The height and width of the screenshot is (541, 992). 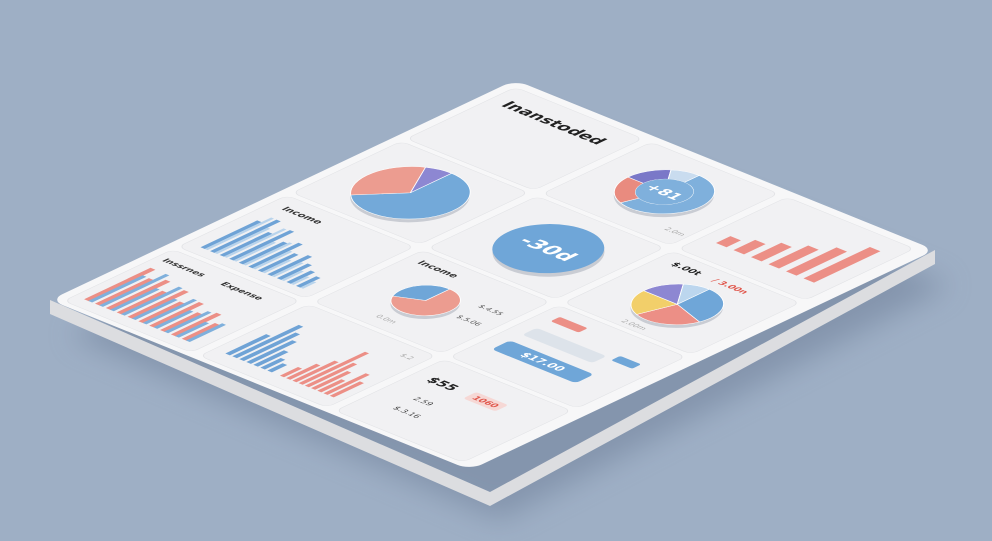 I want to click on label: $.2, so click(x=406, y=356).